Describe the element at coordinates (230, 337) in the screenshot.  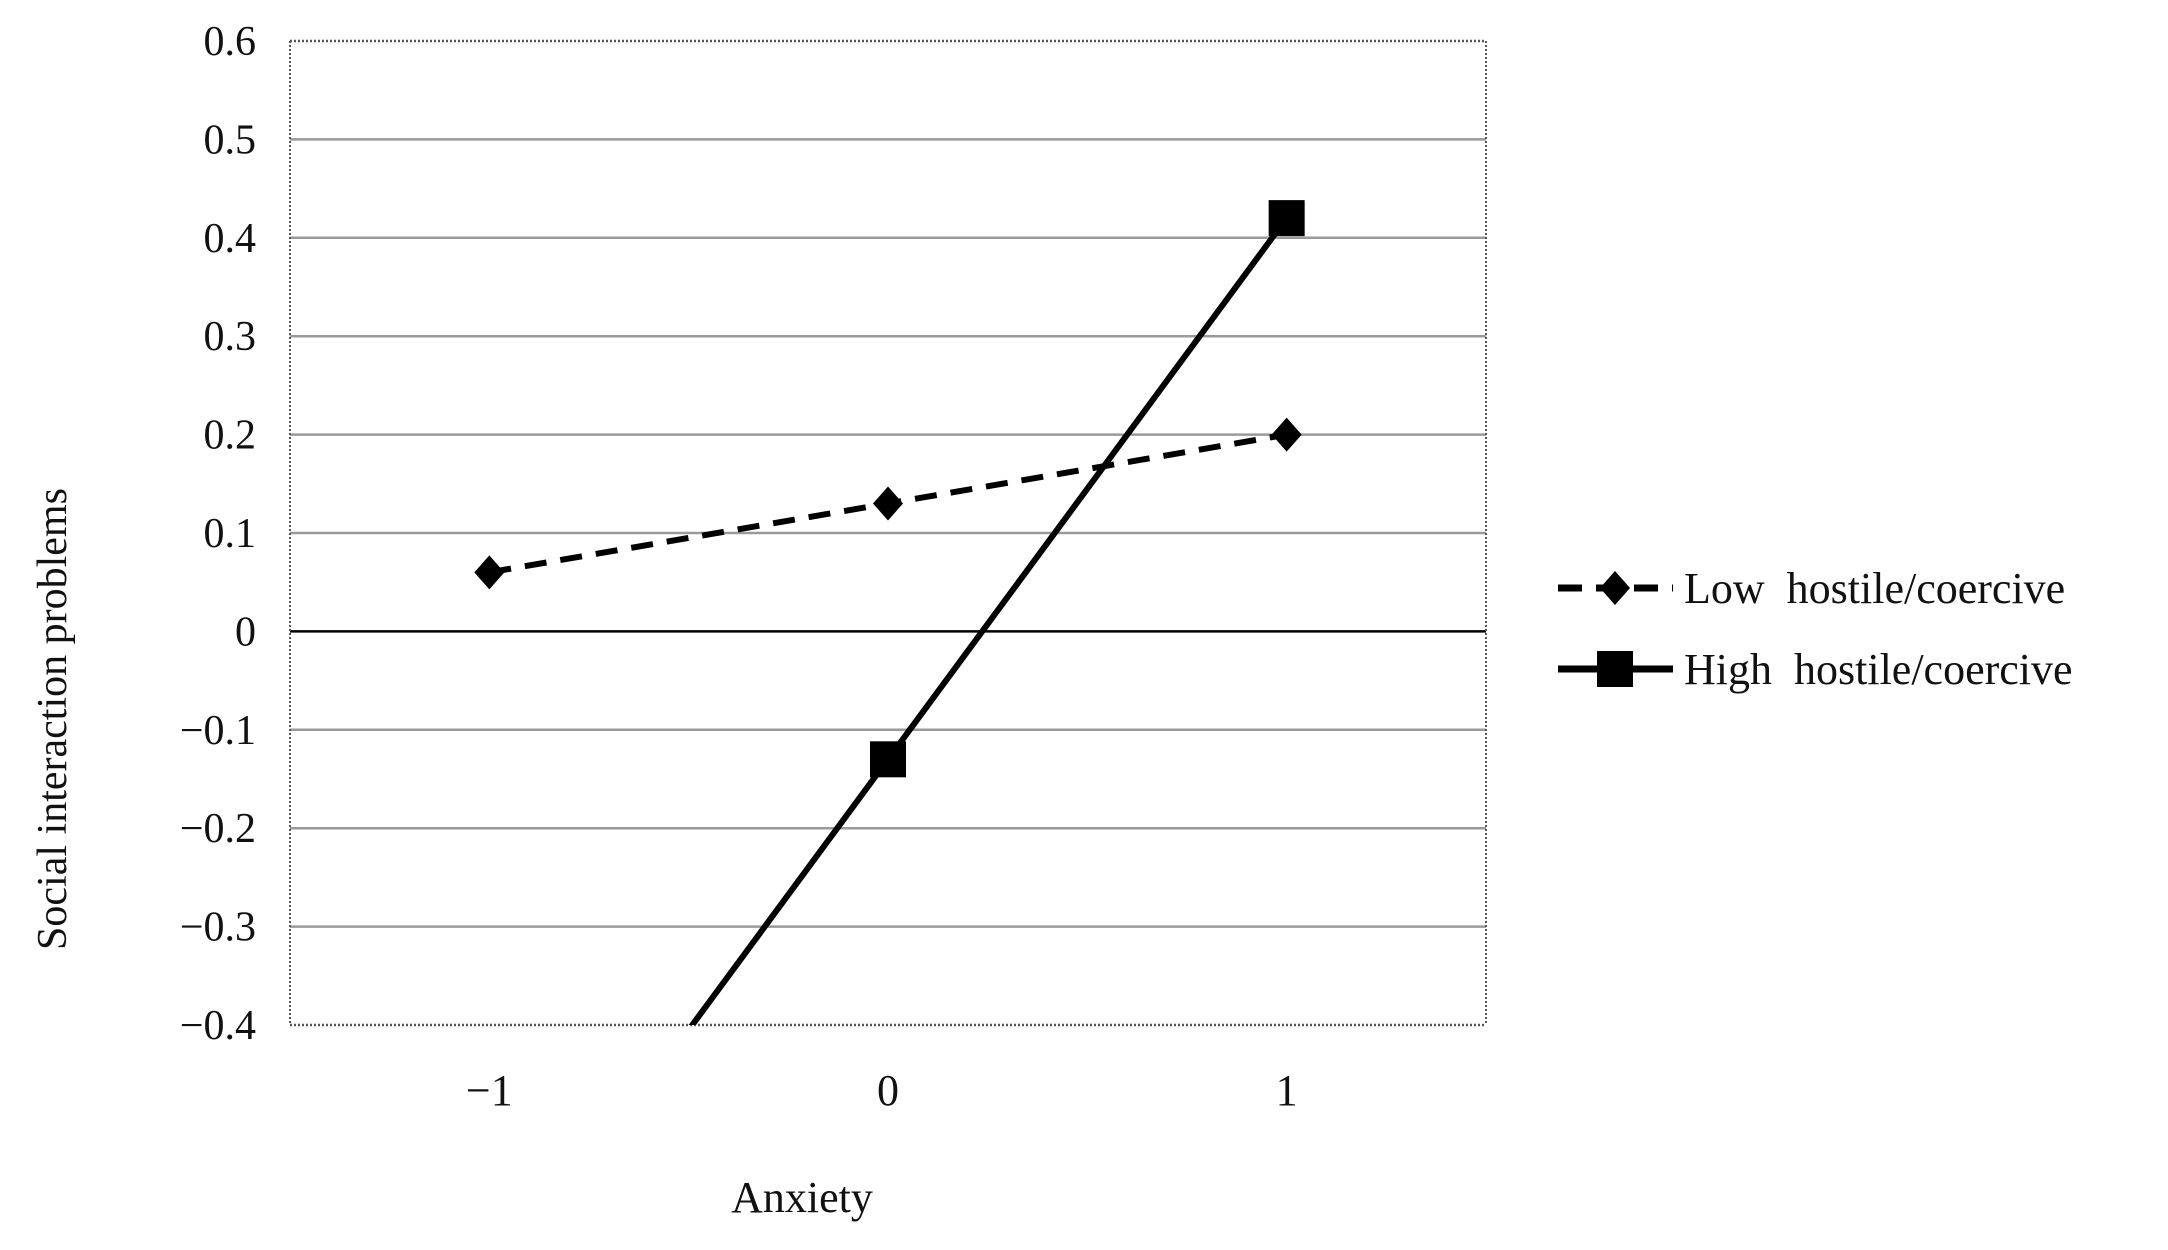
I see `y-tick-label: 0.3` at that location.